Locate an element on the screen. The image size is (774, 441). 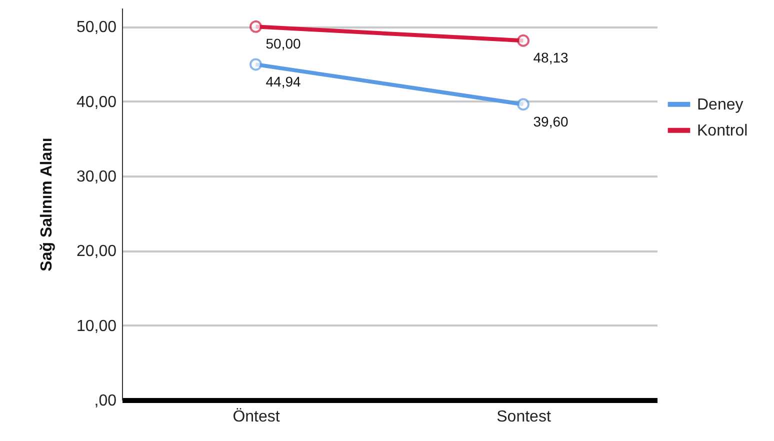
y-axis-title: Sağ Salınım Alanı is located at coordinates (47, 205).